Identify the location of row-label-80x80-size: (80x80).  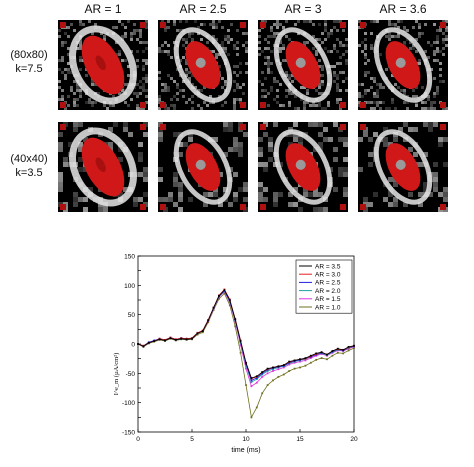
(29, 55).